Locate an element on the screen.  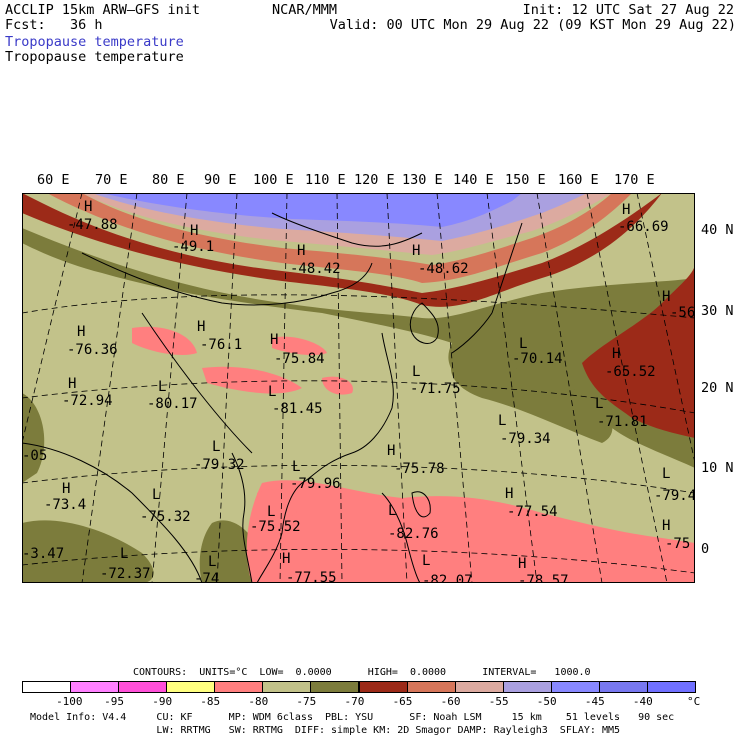
patch-80b is located at coordinates (164, 340).